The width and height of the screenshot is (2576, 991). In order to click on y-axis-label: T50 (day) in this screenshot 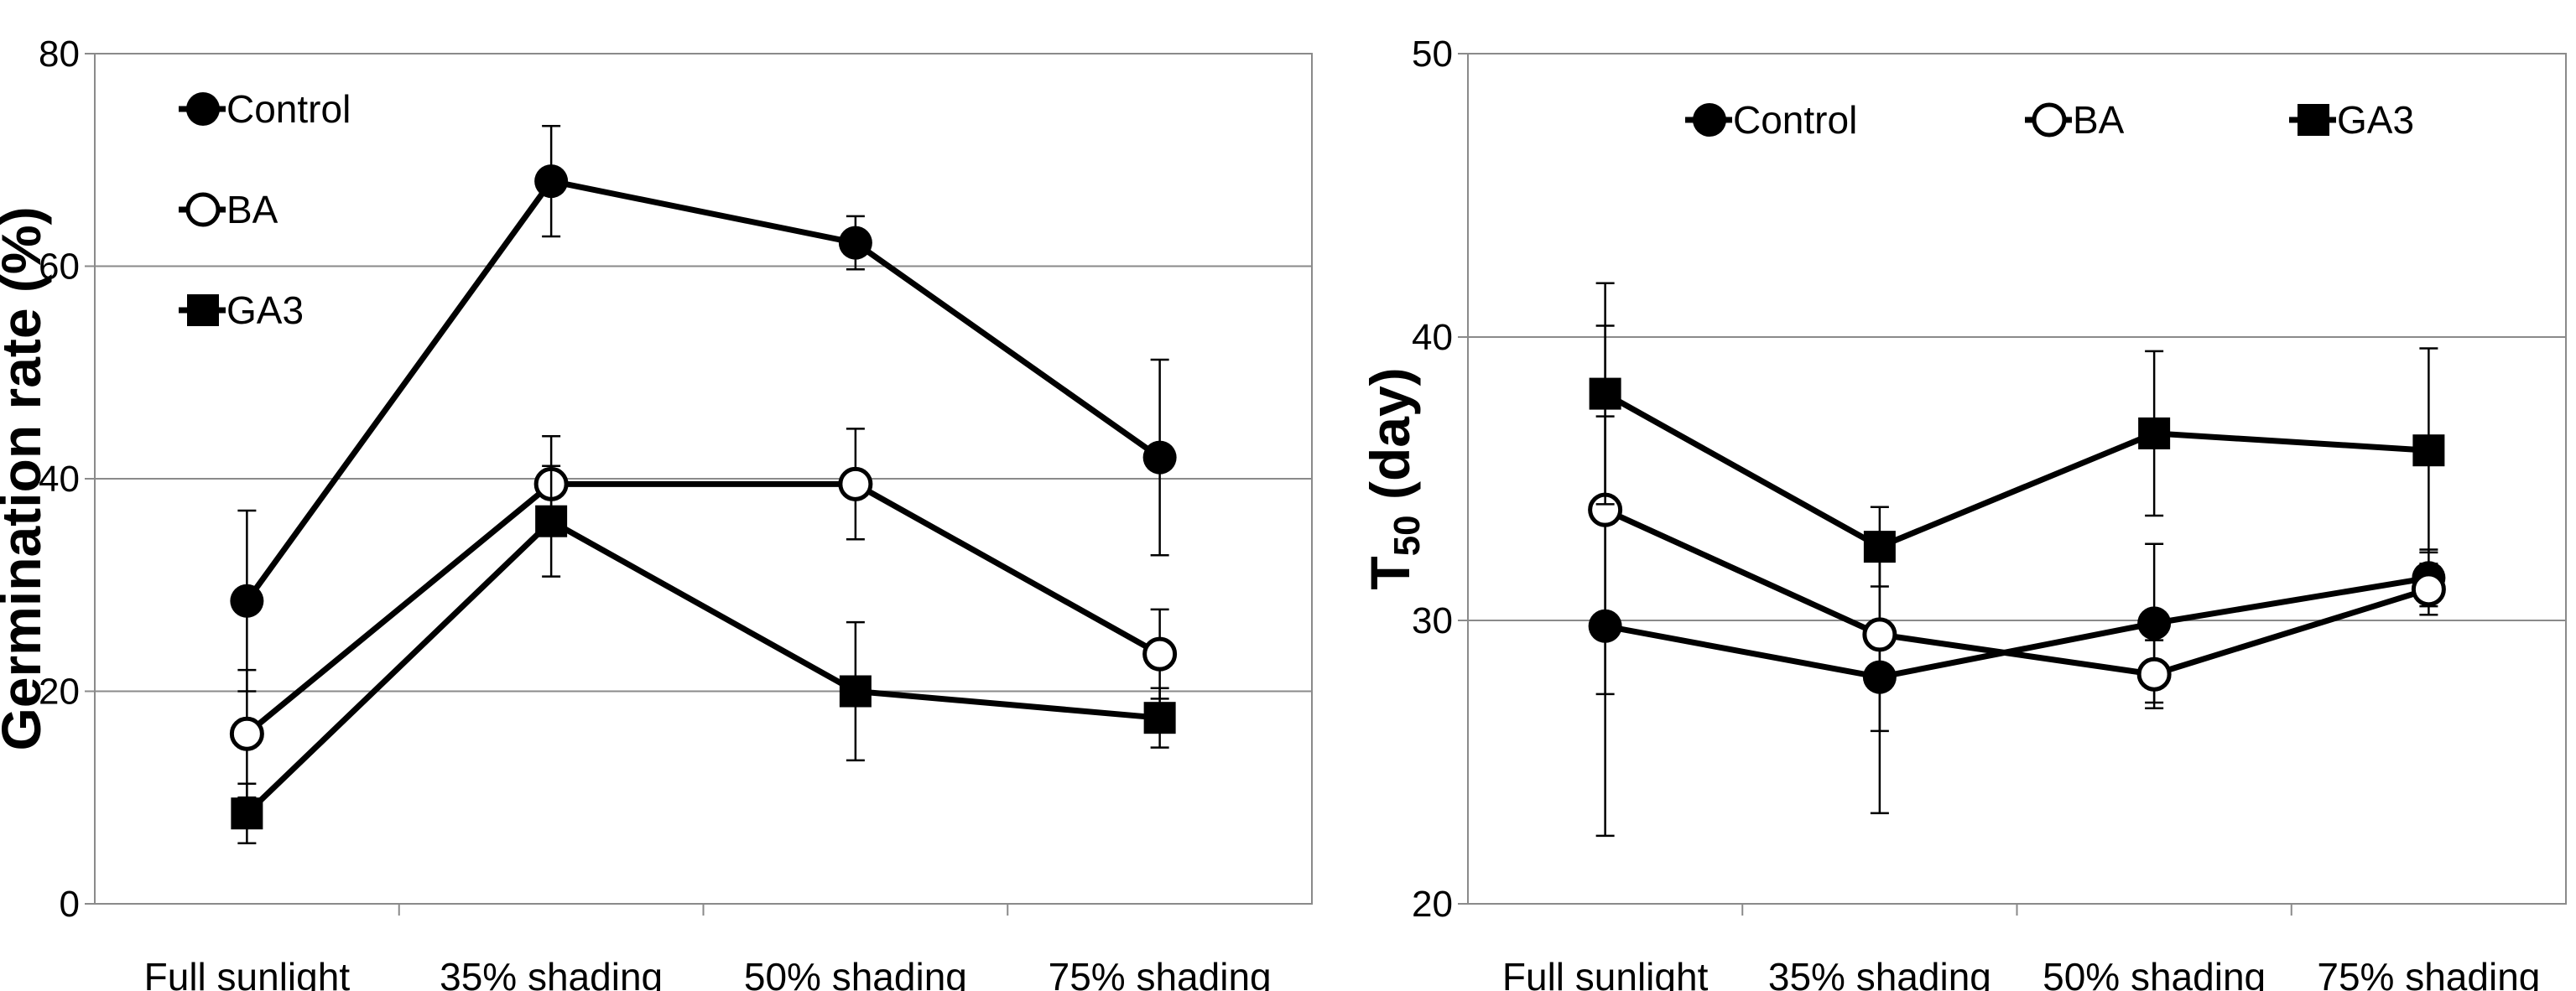, I will do `click(1393, 478)`.